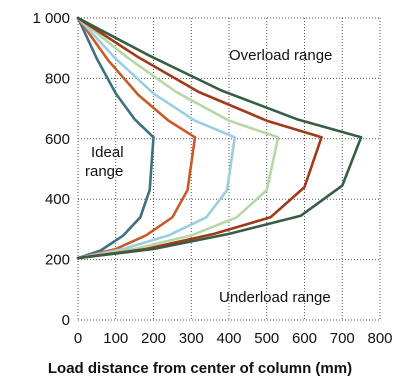 The height and width of the screenshot is (382, 407). What do you see at coordinates (266, 338) in the screenshot?
I see `x-tick-label: 500` at bounding box center [266, 338].